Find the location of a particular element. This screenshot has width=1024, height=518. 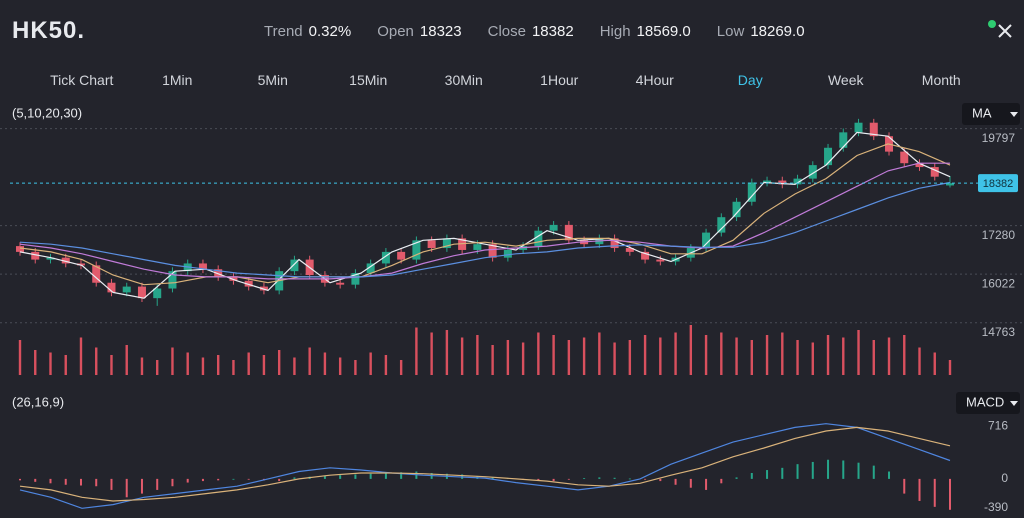

timeframe-tab: 15Min is located at coordinates (368, 80).